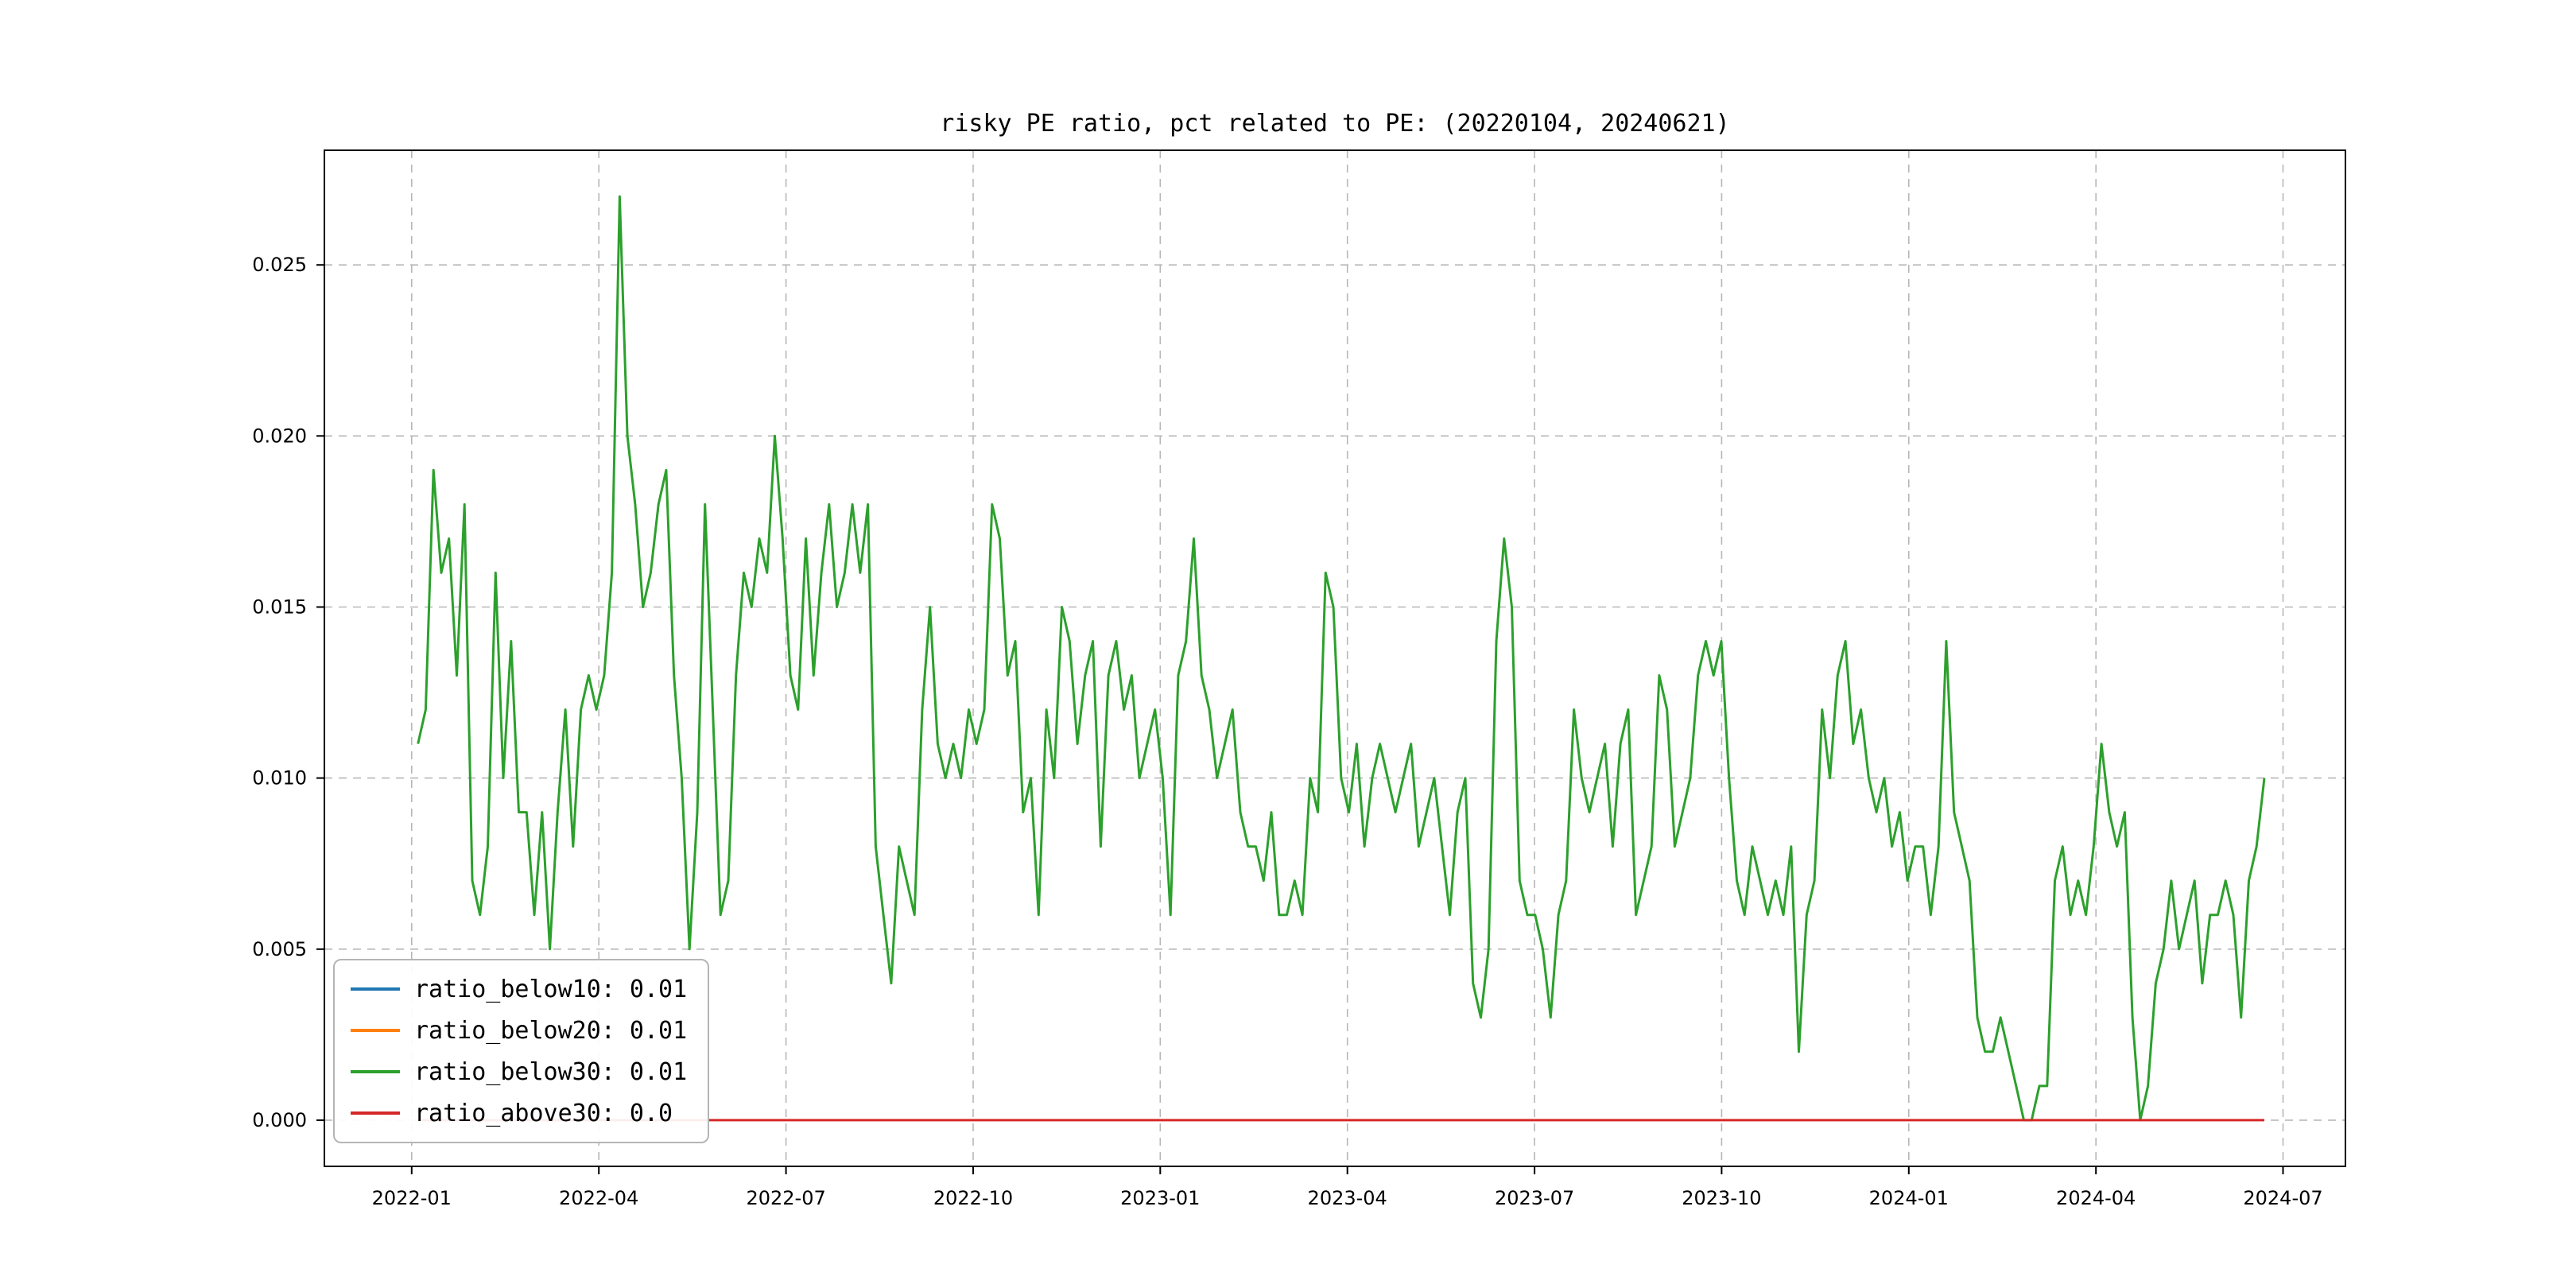  I want to click on x-tick-label: 2022-10, so click(973, 1198).